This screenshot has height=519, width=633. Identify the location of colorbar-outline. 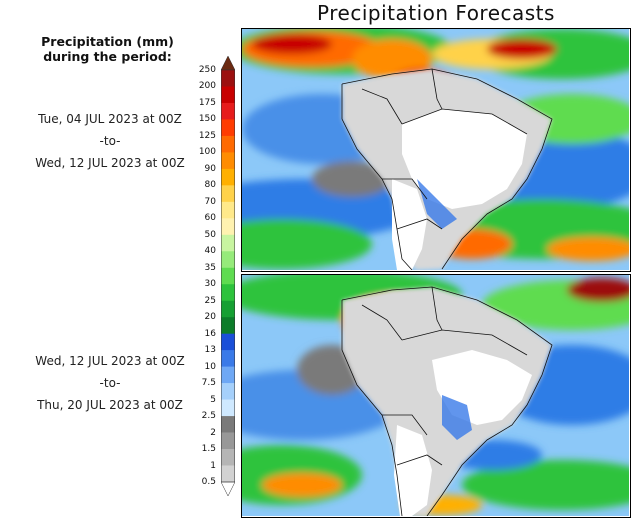
(228, 276).